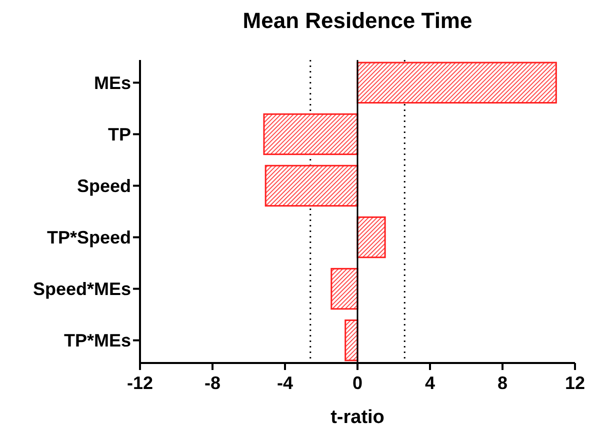 The image size is (599, 433). I want to click on x-tick-label: 4, so click(430, 383).